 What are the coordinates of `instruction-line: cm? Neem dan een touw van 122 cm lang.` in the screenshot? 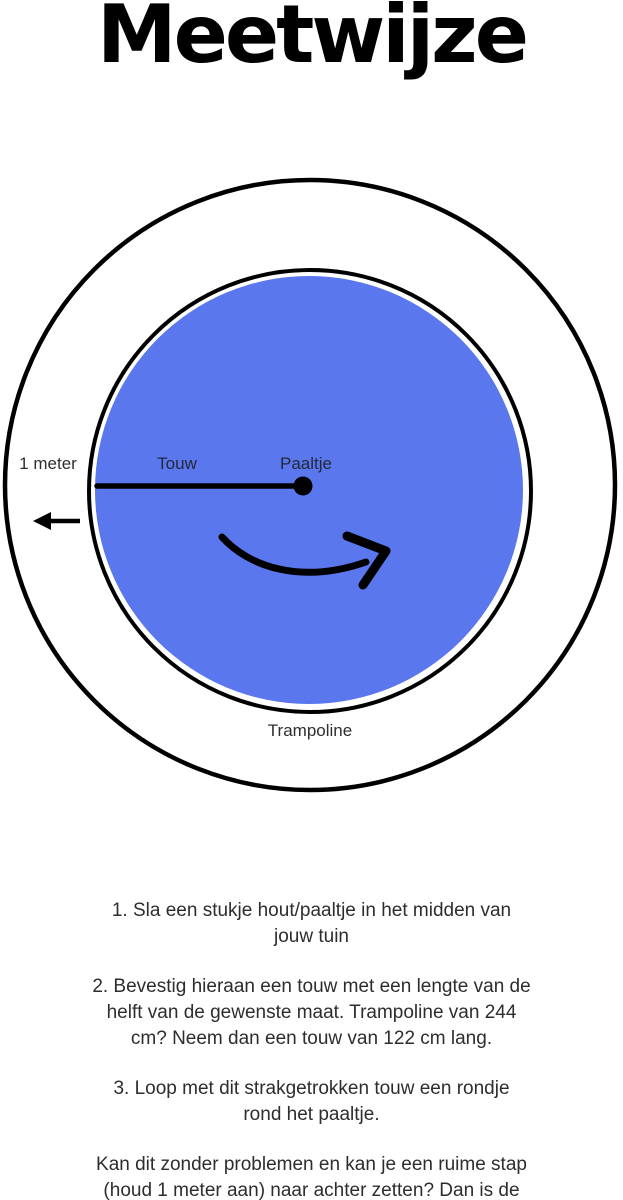 It's located at (311, 1038).